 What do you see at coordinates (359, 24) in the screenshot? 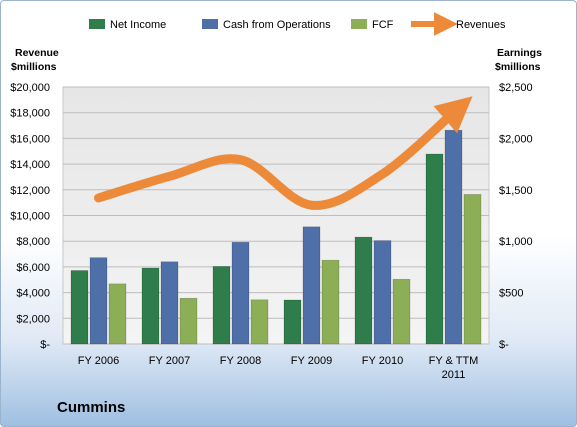
I see `legend-swatch-fcf` at bounding box center [359, 24].